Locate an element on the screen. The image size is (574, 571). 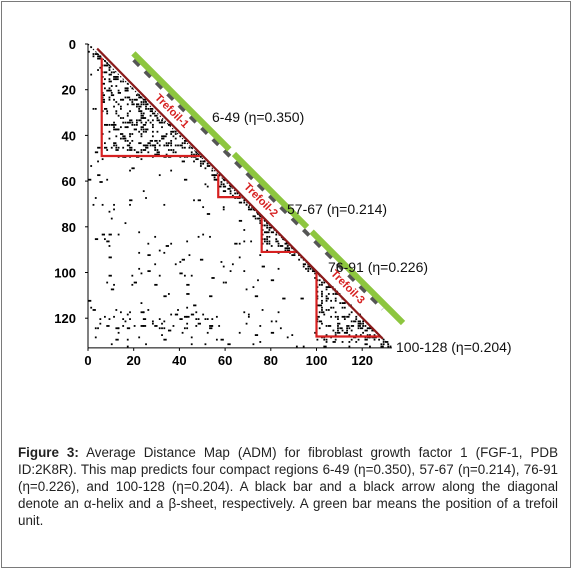
x-tick-label: 120 is located at coordinates (362, 360).